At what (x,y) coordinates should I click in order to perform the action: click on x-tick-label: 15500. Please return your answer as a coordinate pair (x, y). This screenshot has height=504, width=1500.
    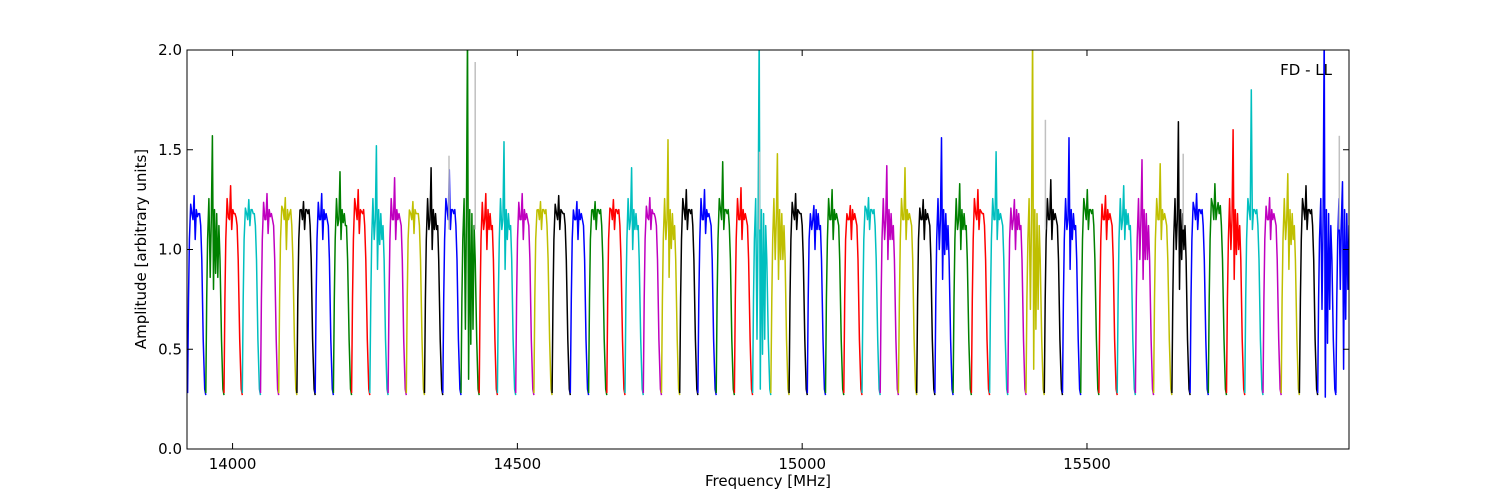
    Looking at the image, I should click on (1087, 464).